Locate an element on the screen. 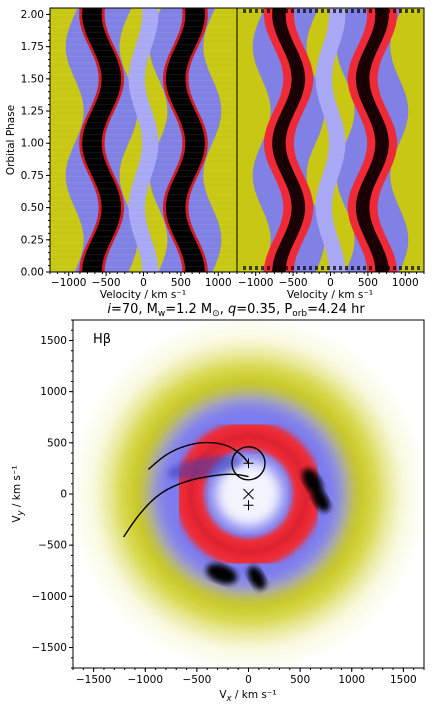 This screenshot has height=710, width=434. y-tick-label: 0.25 is located at coordinates (32, 240).